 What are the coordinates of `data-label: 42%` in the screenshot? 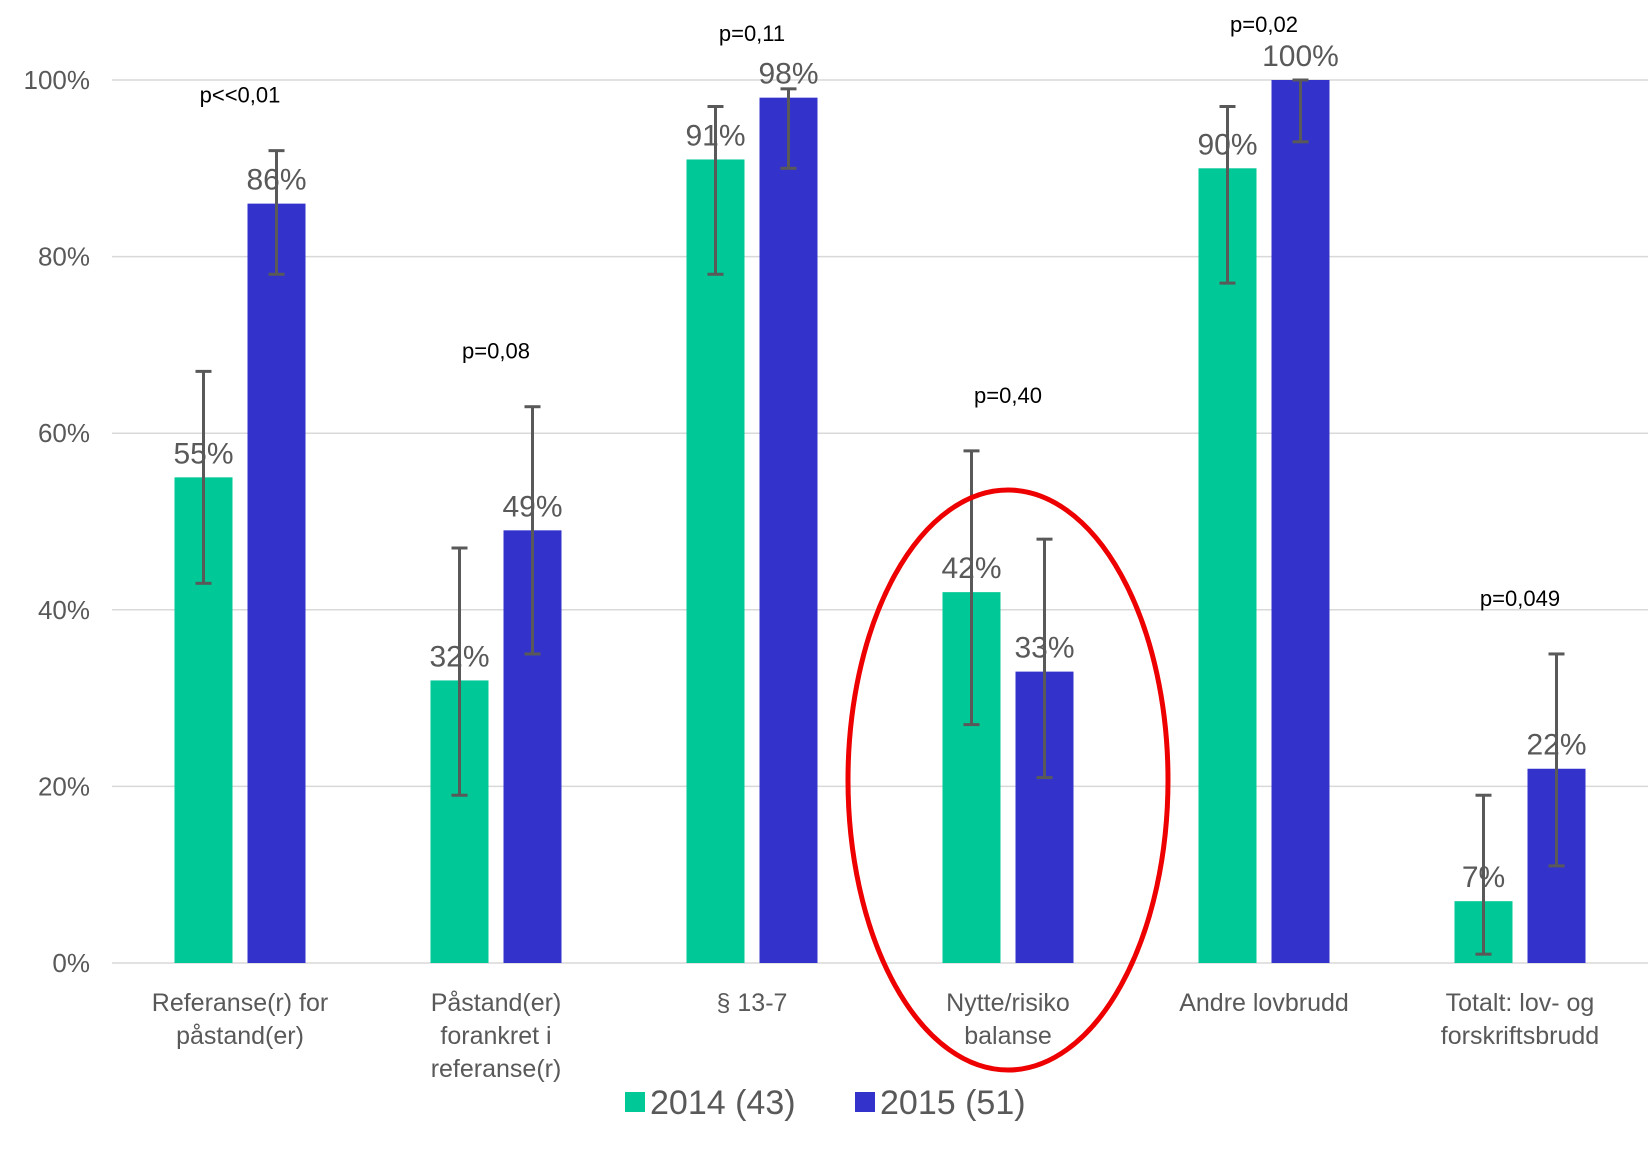 It's located at (971, 568).